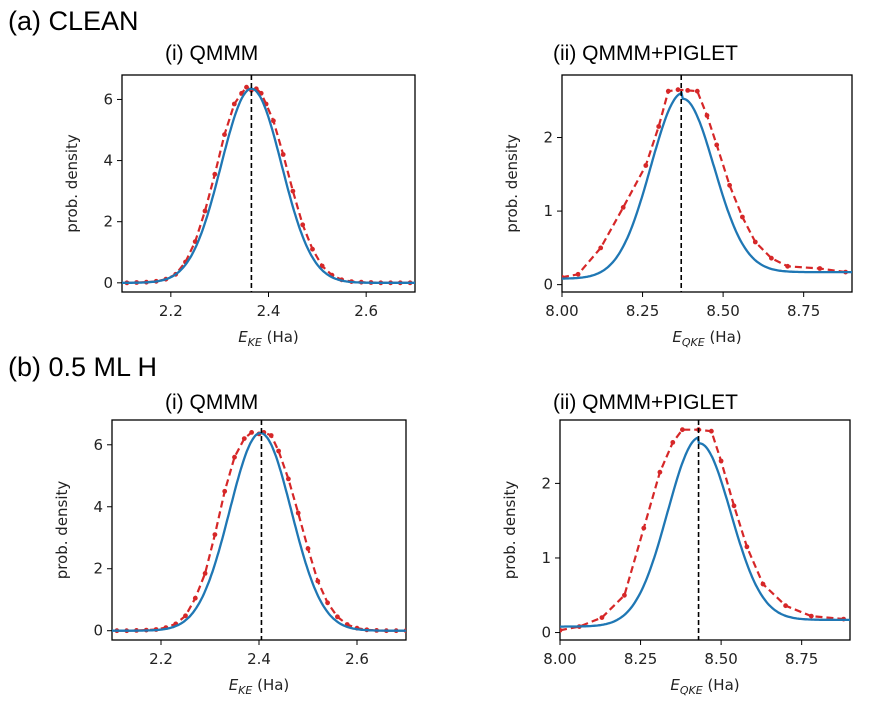 The image size is (890, 720). What do you see at coordinates (704, 686) in the screenshot?
I see `x-axis-title: EQKE (Ha)` at bounding box center [704, 686].